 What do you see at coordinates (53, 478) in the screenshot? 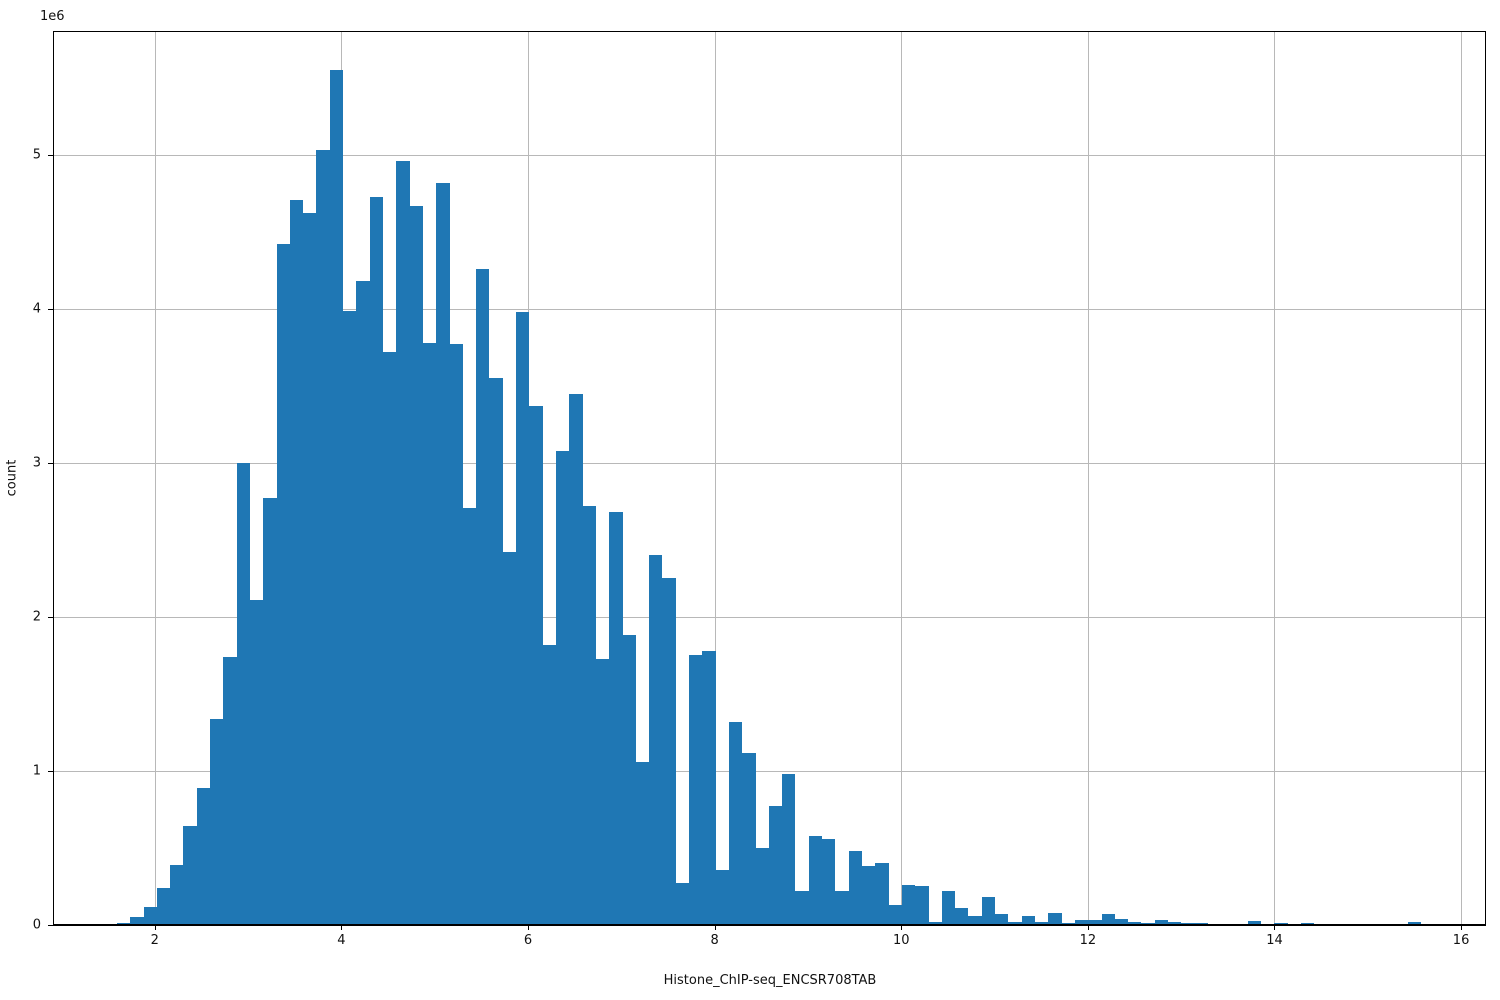
I see `axis-spine-left` at bounding box center [53, 478].